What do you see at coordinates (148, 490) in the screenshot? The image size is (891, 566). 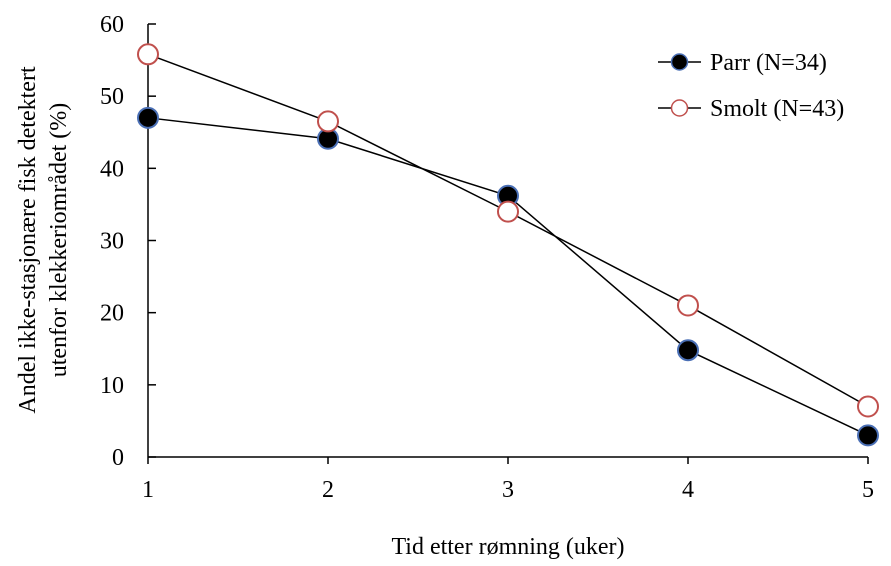 I see `x-tick-label: 1` at bounding box center [148, 490].